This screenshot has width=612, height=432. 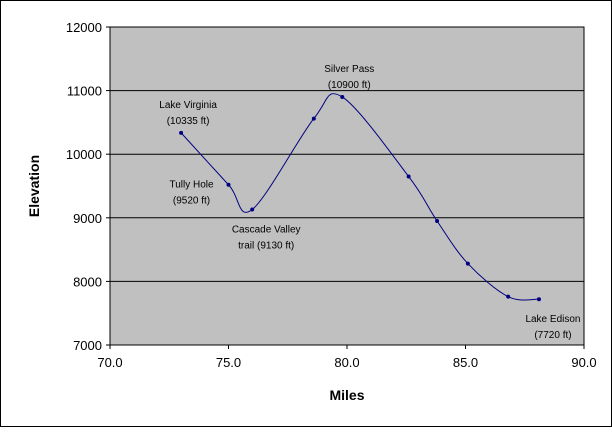 I want to click on y-tick-label: 9000, so click(x=87, y=218).